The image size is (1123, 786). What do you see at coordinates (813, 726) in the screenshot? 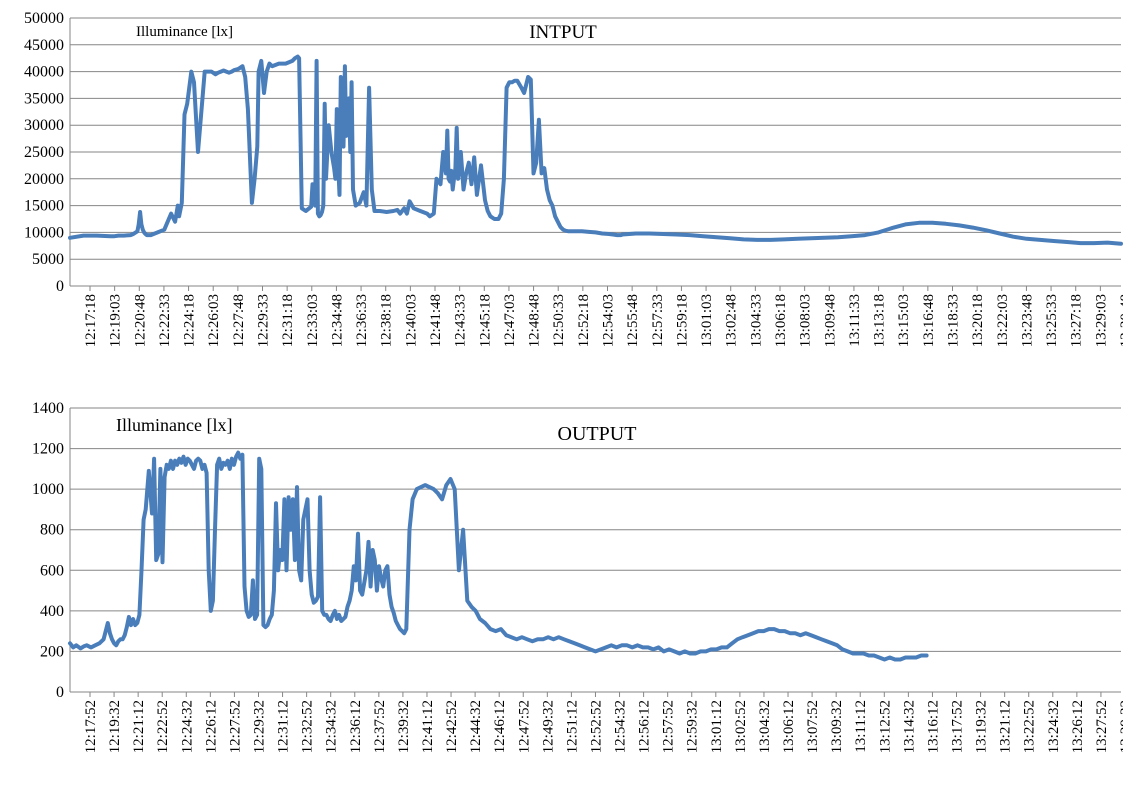
I see `x-tick-label: 13:07:52` at bounding box center [813, 726].